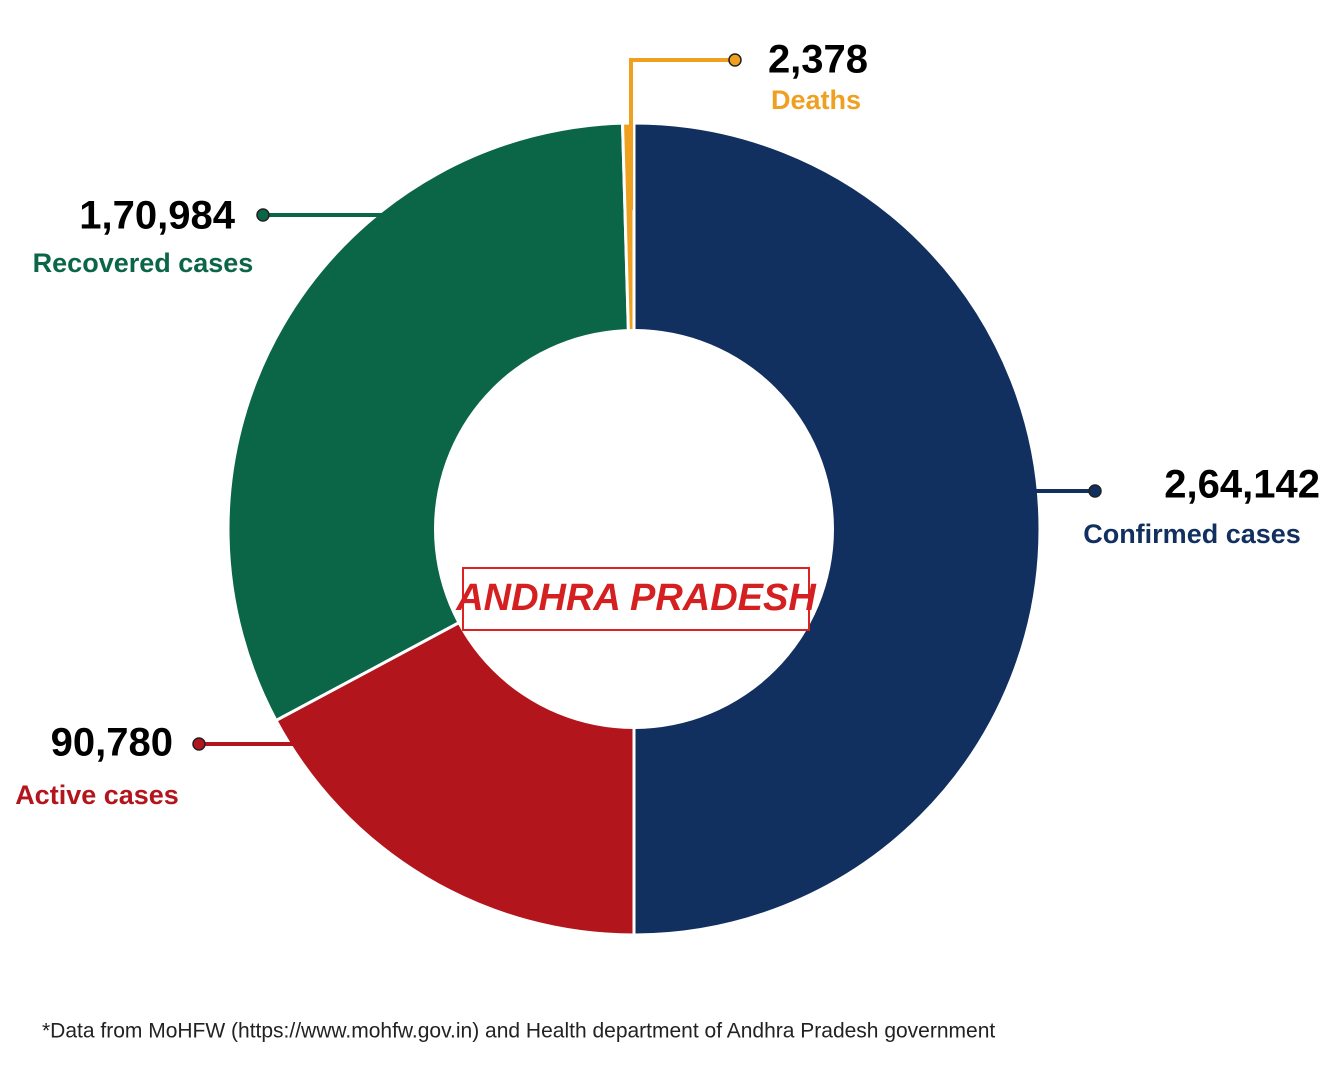  What do you see at coordinates (112, 743) in the screenshot?
I see `value-label: 90,780` at bounding box center [112, 743].